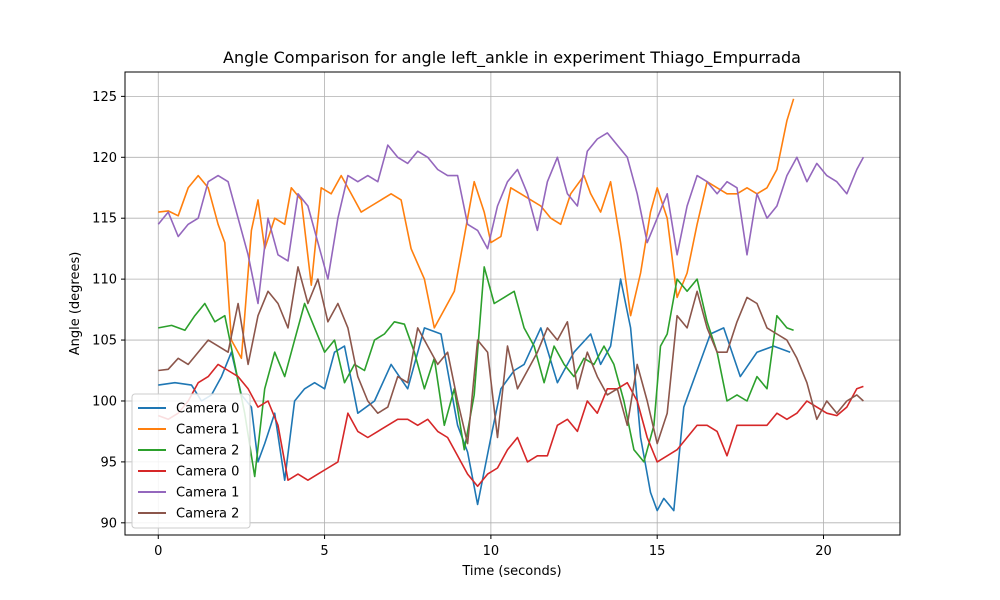  What do you see at coordinates (104, 219) in the screenshot?
I see `y-tick-label: 115` at bounding box center [104, 219].